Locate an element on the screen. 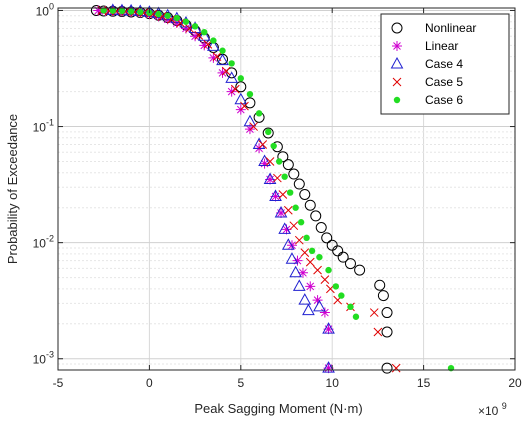  legend-label-linear: Linear is located at coordinates (441, 46).